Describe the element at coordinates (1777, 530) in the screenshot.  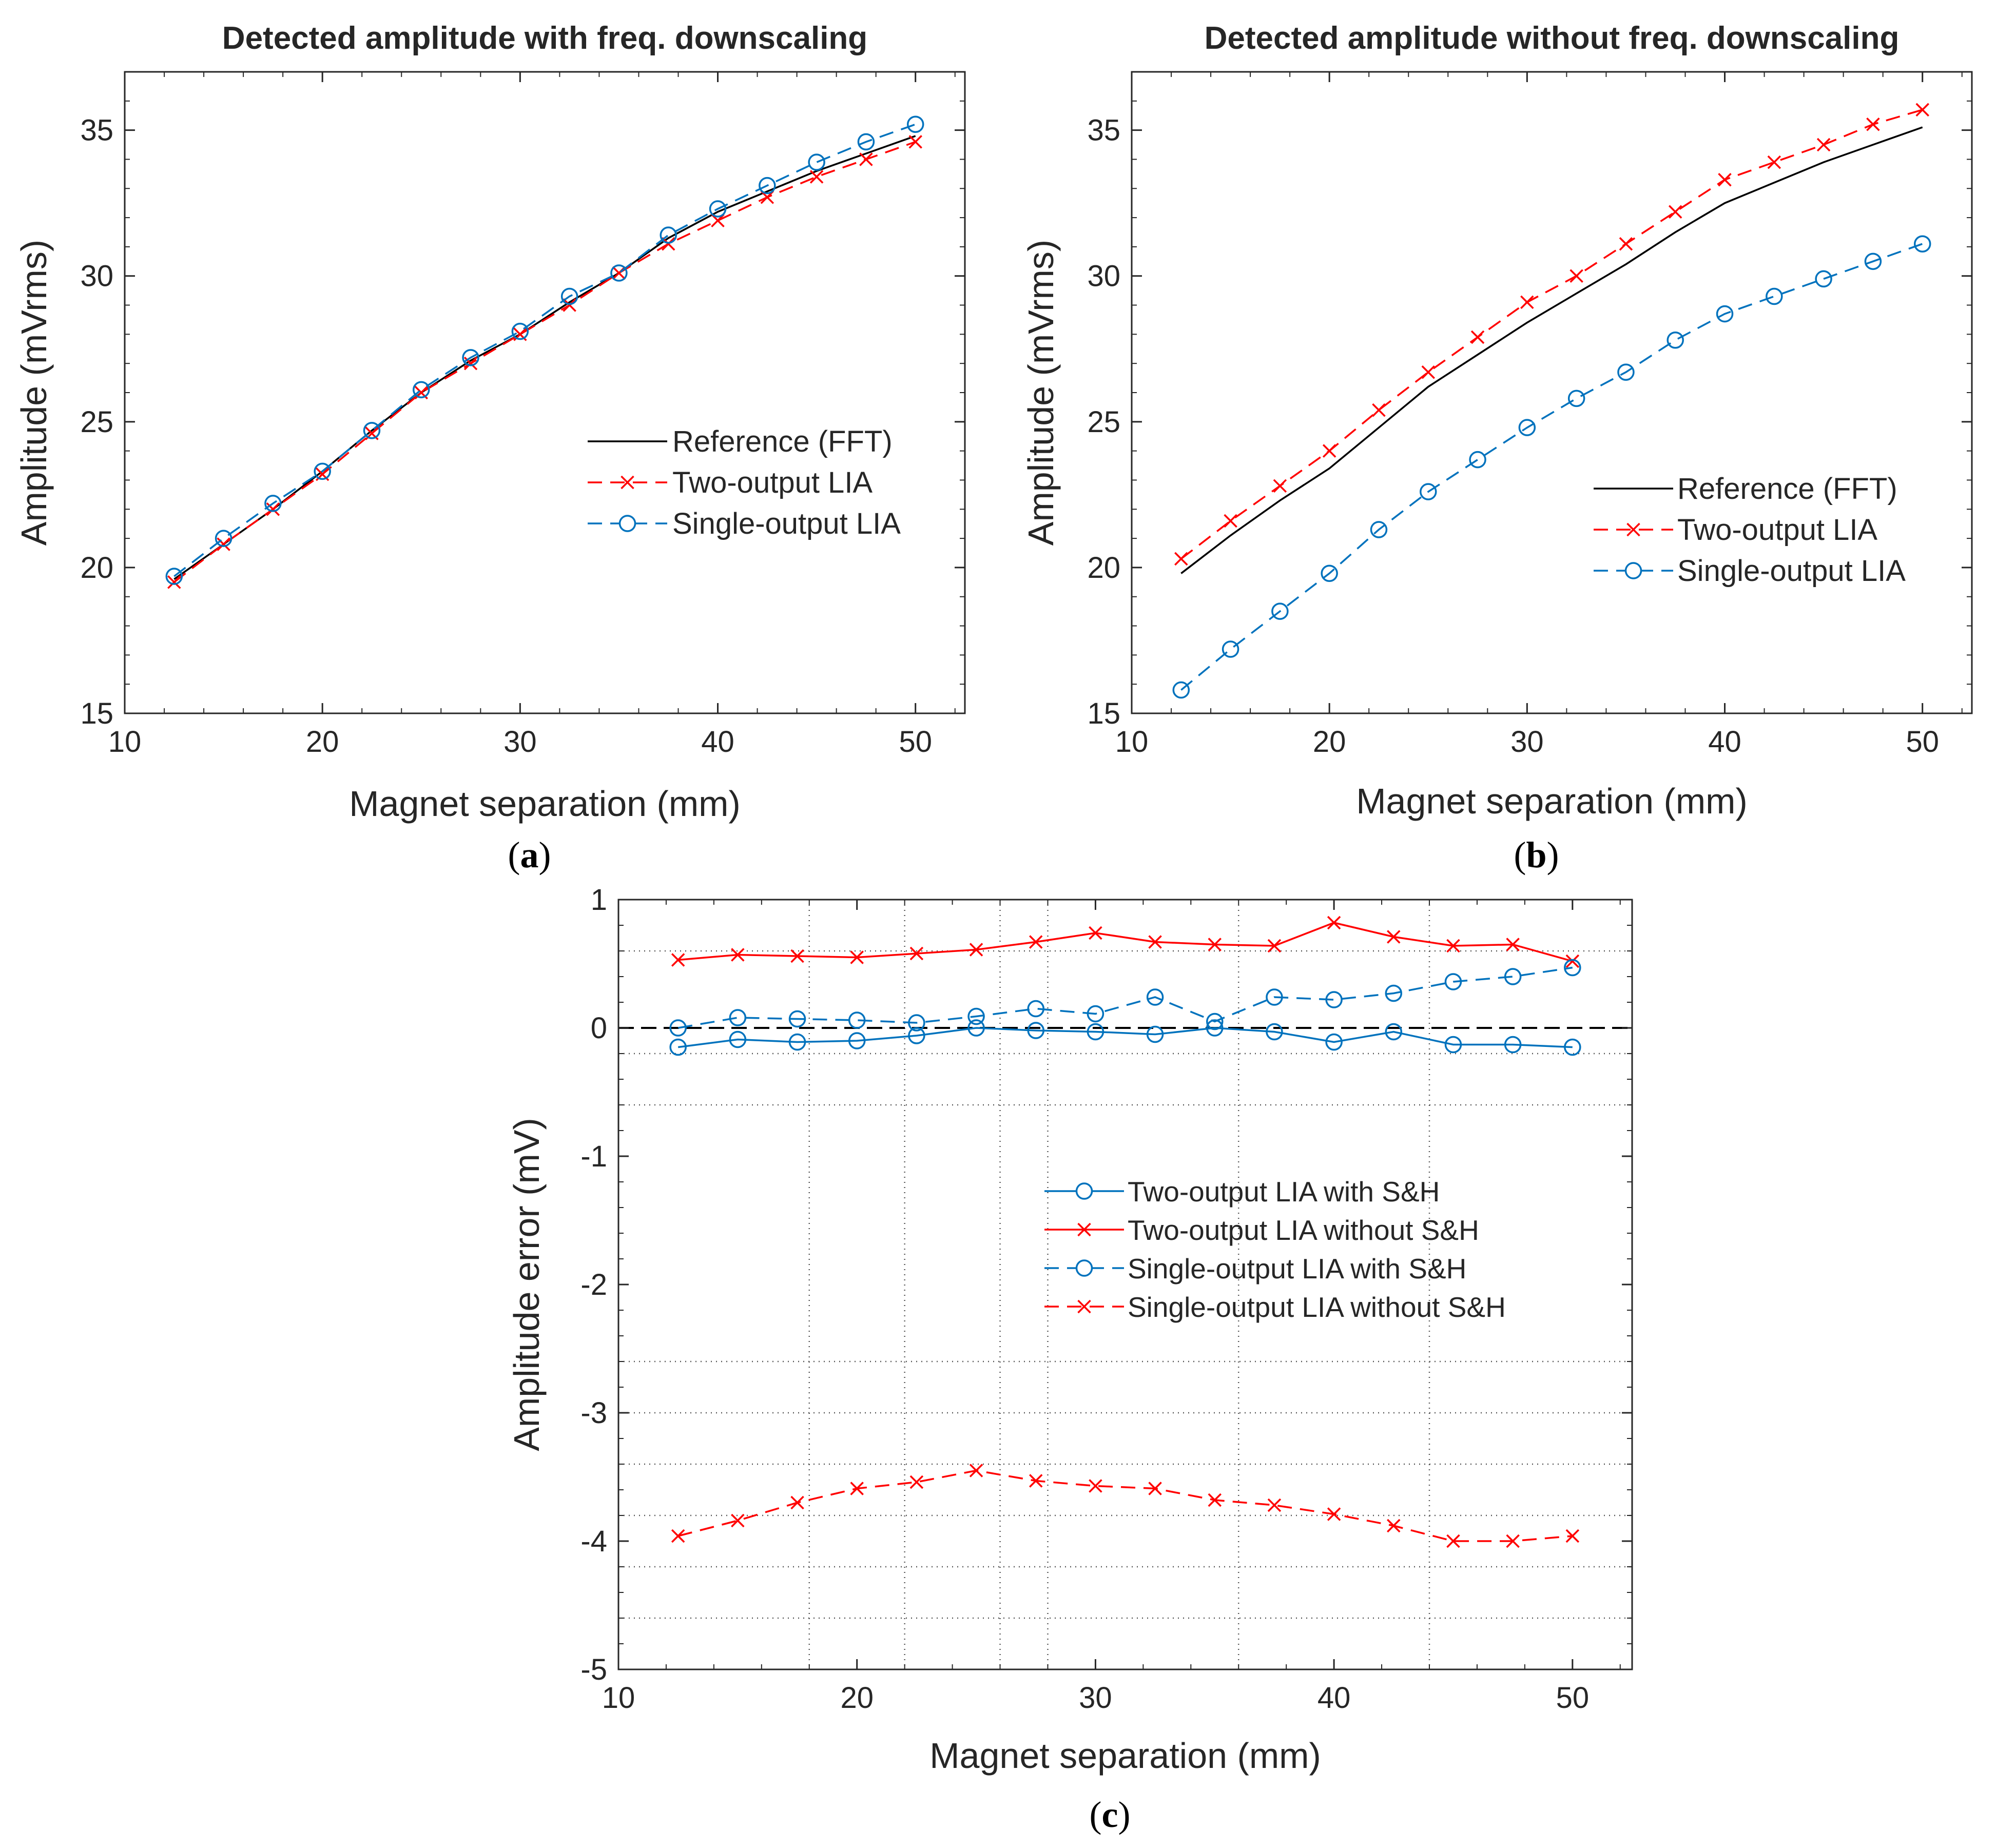
I see `panel-b-legend-label-1: Two-output LIA` at that location.